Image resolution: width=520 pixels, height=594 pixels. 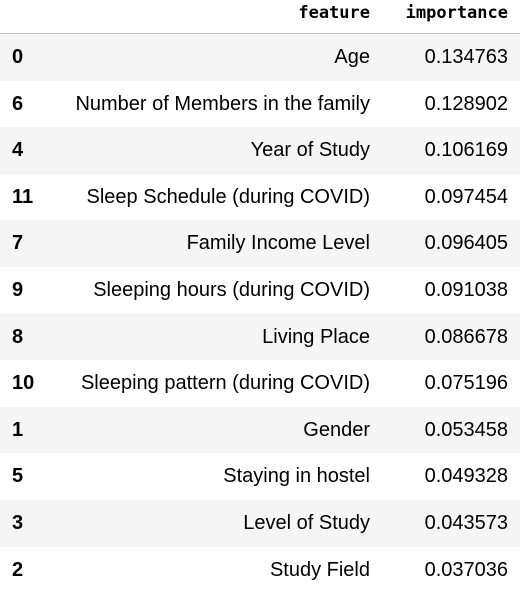 What do you see at coordinates (296, 476) in the screenshot?
I see `feature-cell: Staying in hostel` at bounding box center [296, 476].